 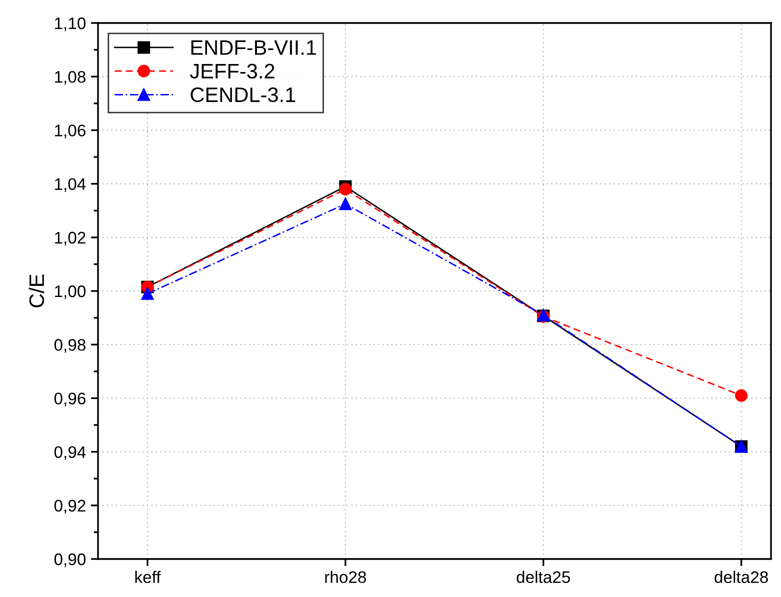 I want to click on x-tick-label: keff, so click(x=148, y=577).